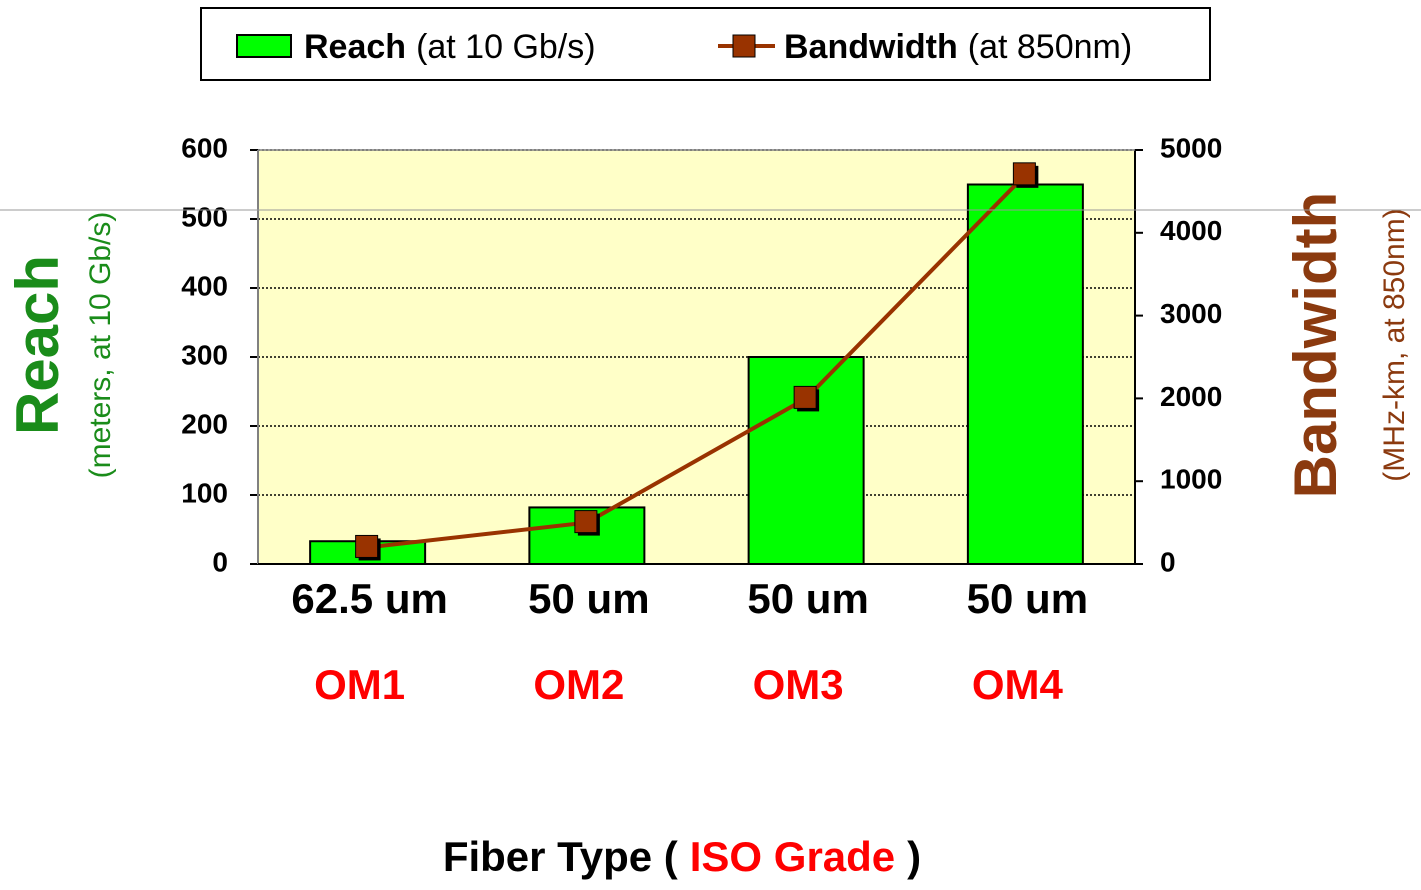 This screenshot has width=1421, height=890. What do you see at coordinates (369, 598) in the screenshot?
I see `x-tick-label: 62.5 um` at bounding box center [369, 598].